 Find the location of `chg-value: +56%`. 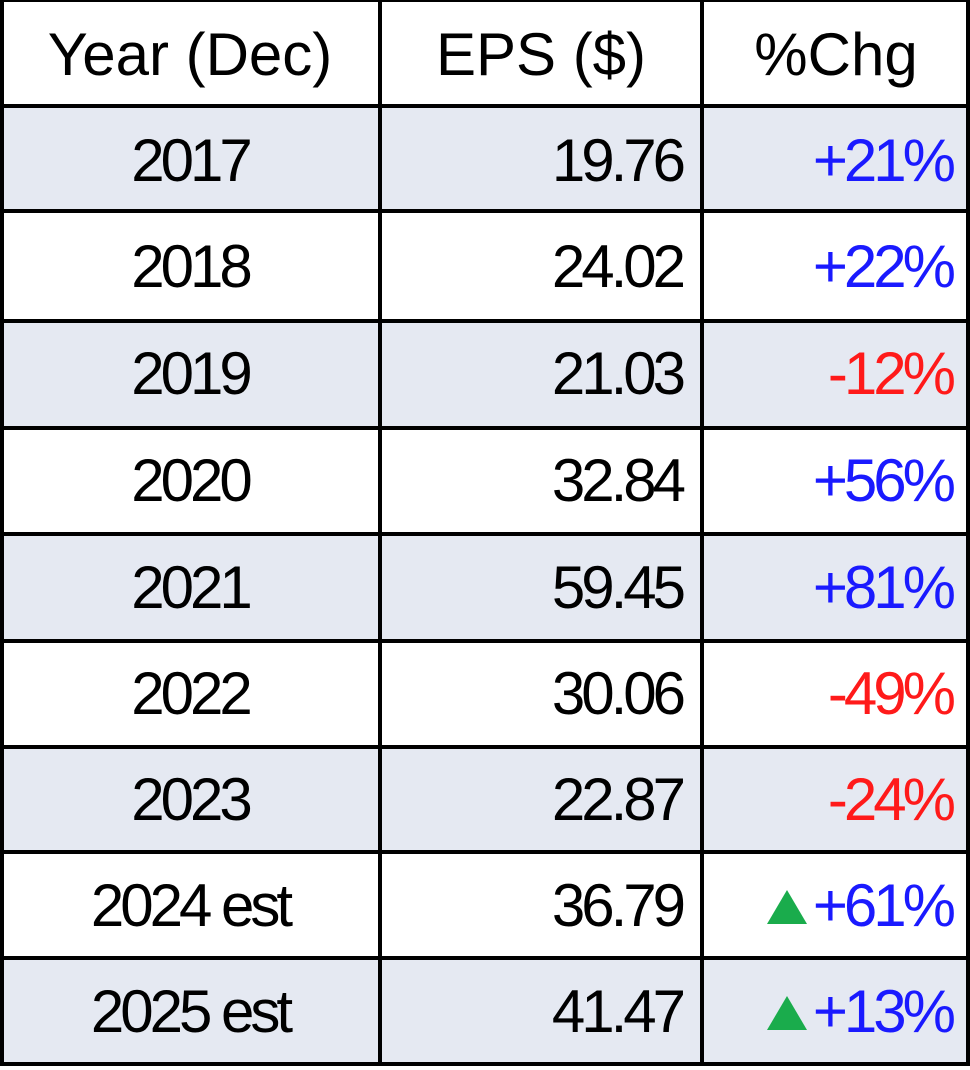

chg-value: +56% is located at coordinates (884, 480).